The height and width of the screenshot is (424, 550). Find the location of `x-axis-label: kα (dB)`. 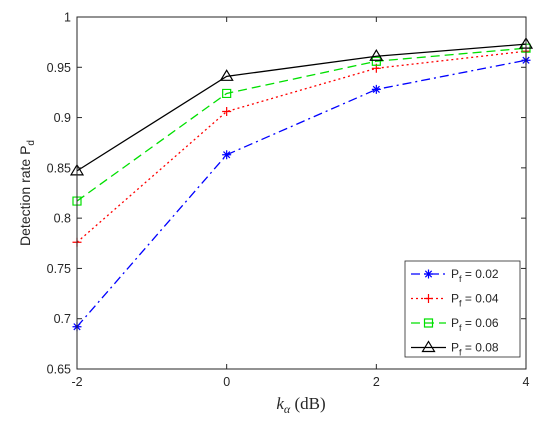

x-axis-label: kα (dB) is located at coordinates (300, 405).